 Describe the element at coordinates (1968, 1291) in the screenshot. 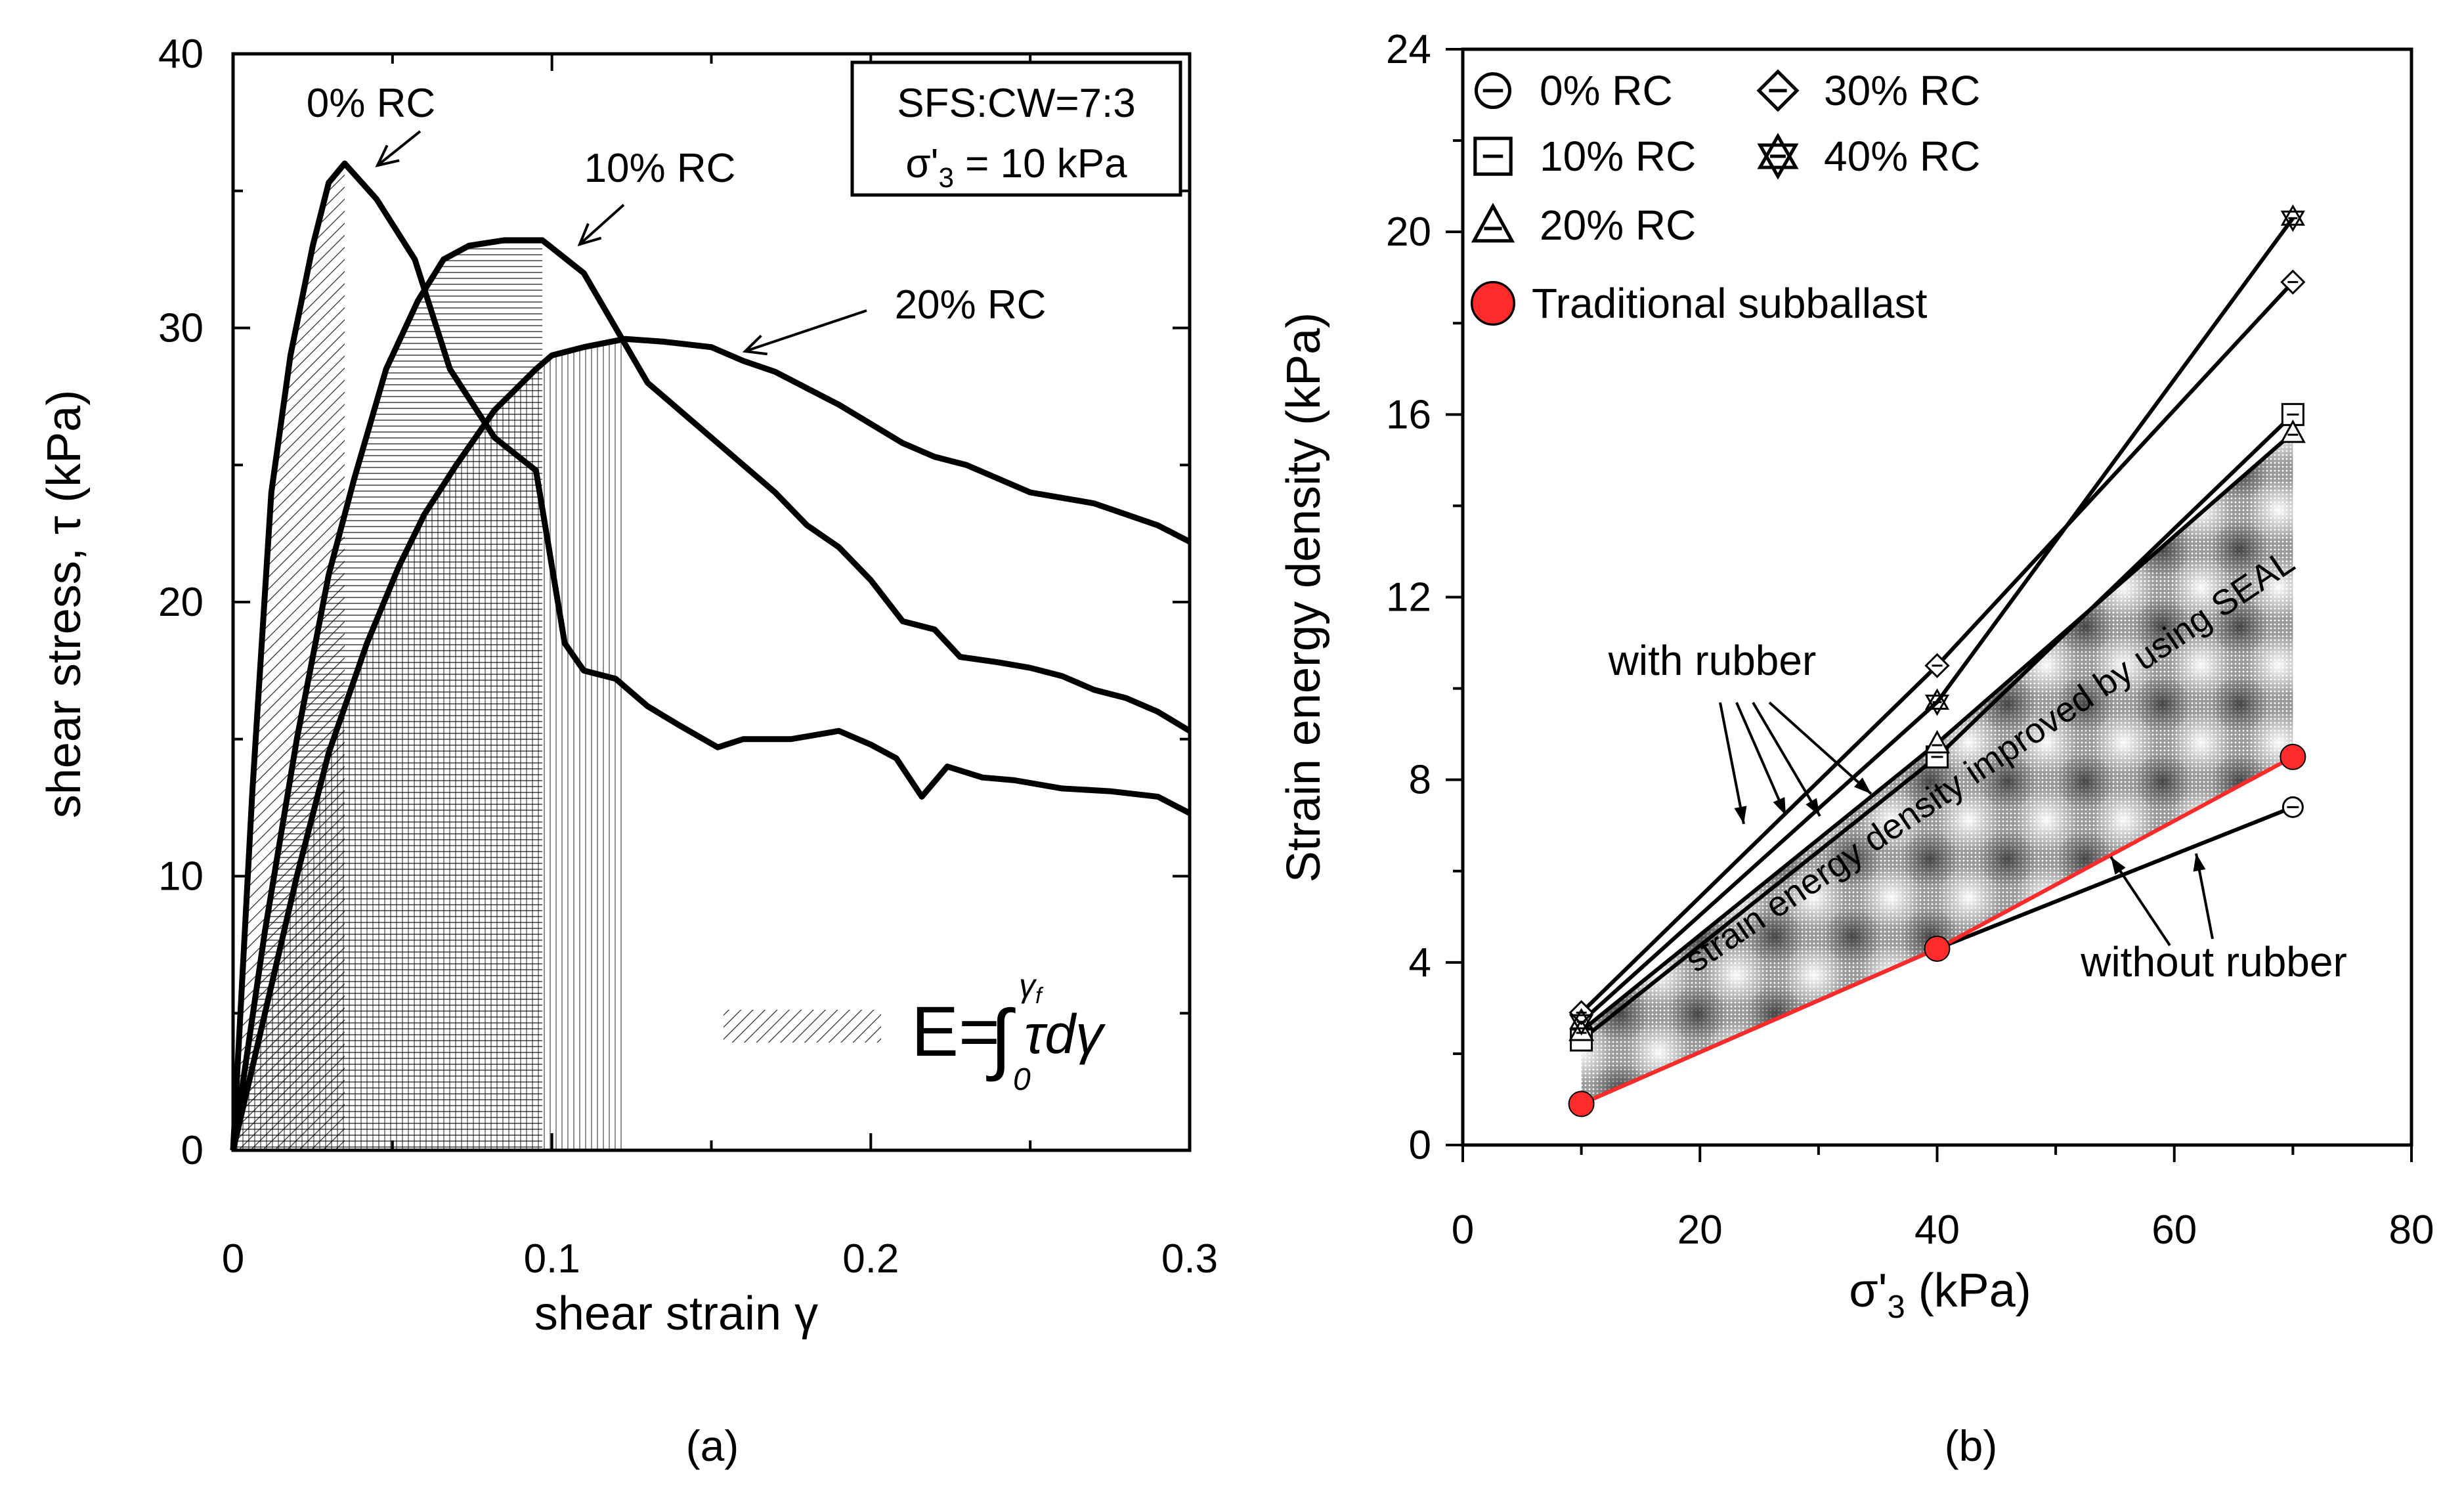

I see `x-axis-unit: (kPa)` at that location.